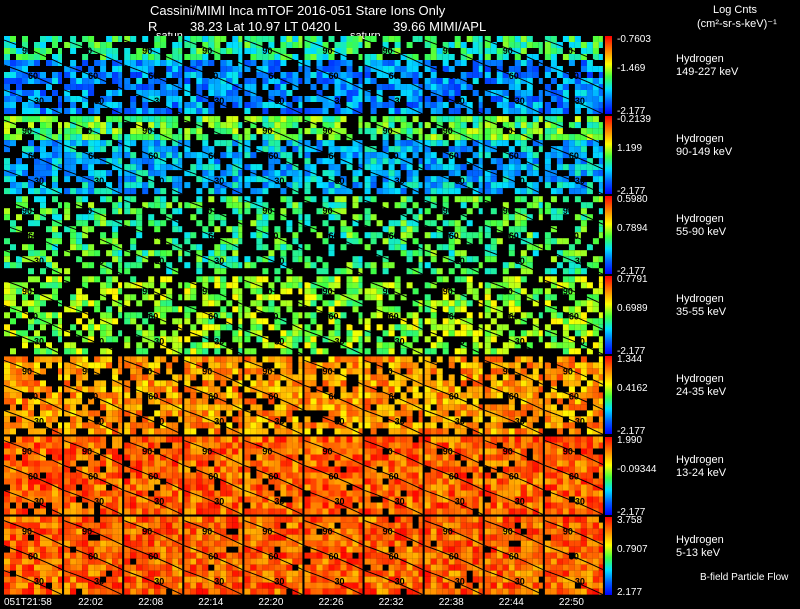  Describe the element at coordinates (153, 556) in the screenshot. I see `image-panel-r7-c3: 90 60 30` at that location.